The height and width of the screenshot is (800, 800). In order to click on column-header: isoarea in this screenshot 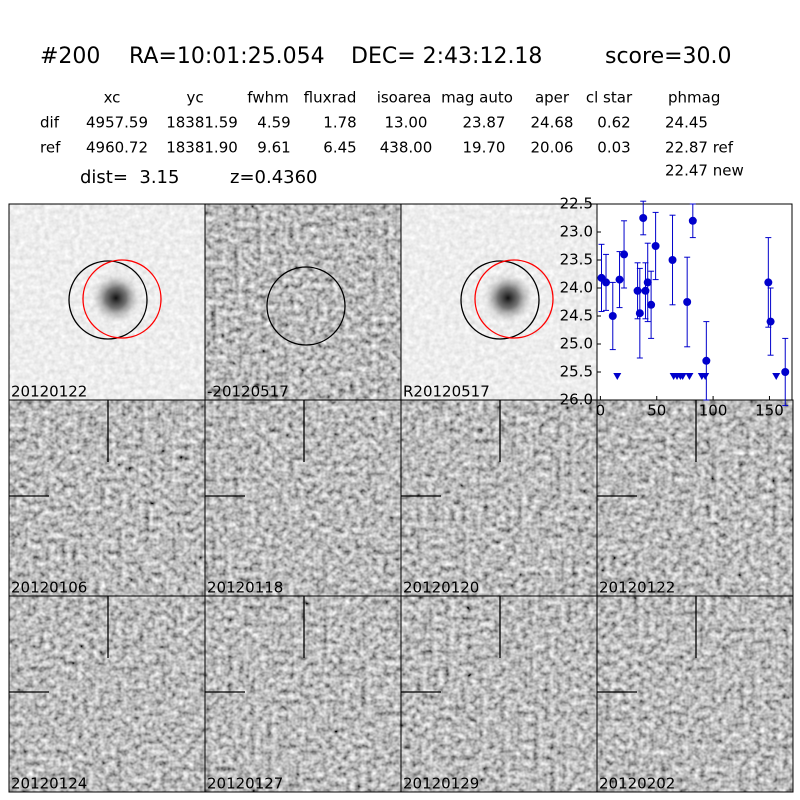, I will do `click(404, 98)`.